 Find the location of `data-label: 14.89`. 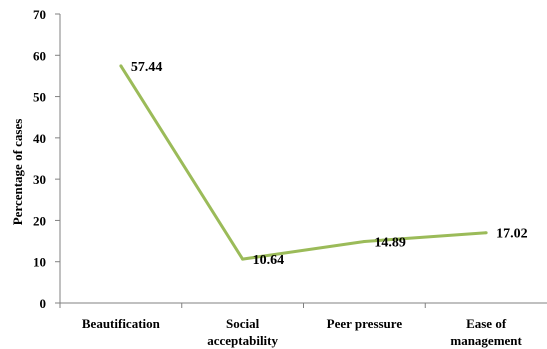

data-label: 14.89 is located at coordinates (390, 243).